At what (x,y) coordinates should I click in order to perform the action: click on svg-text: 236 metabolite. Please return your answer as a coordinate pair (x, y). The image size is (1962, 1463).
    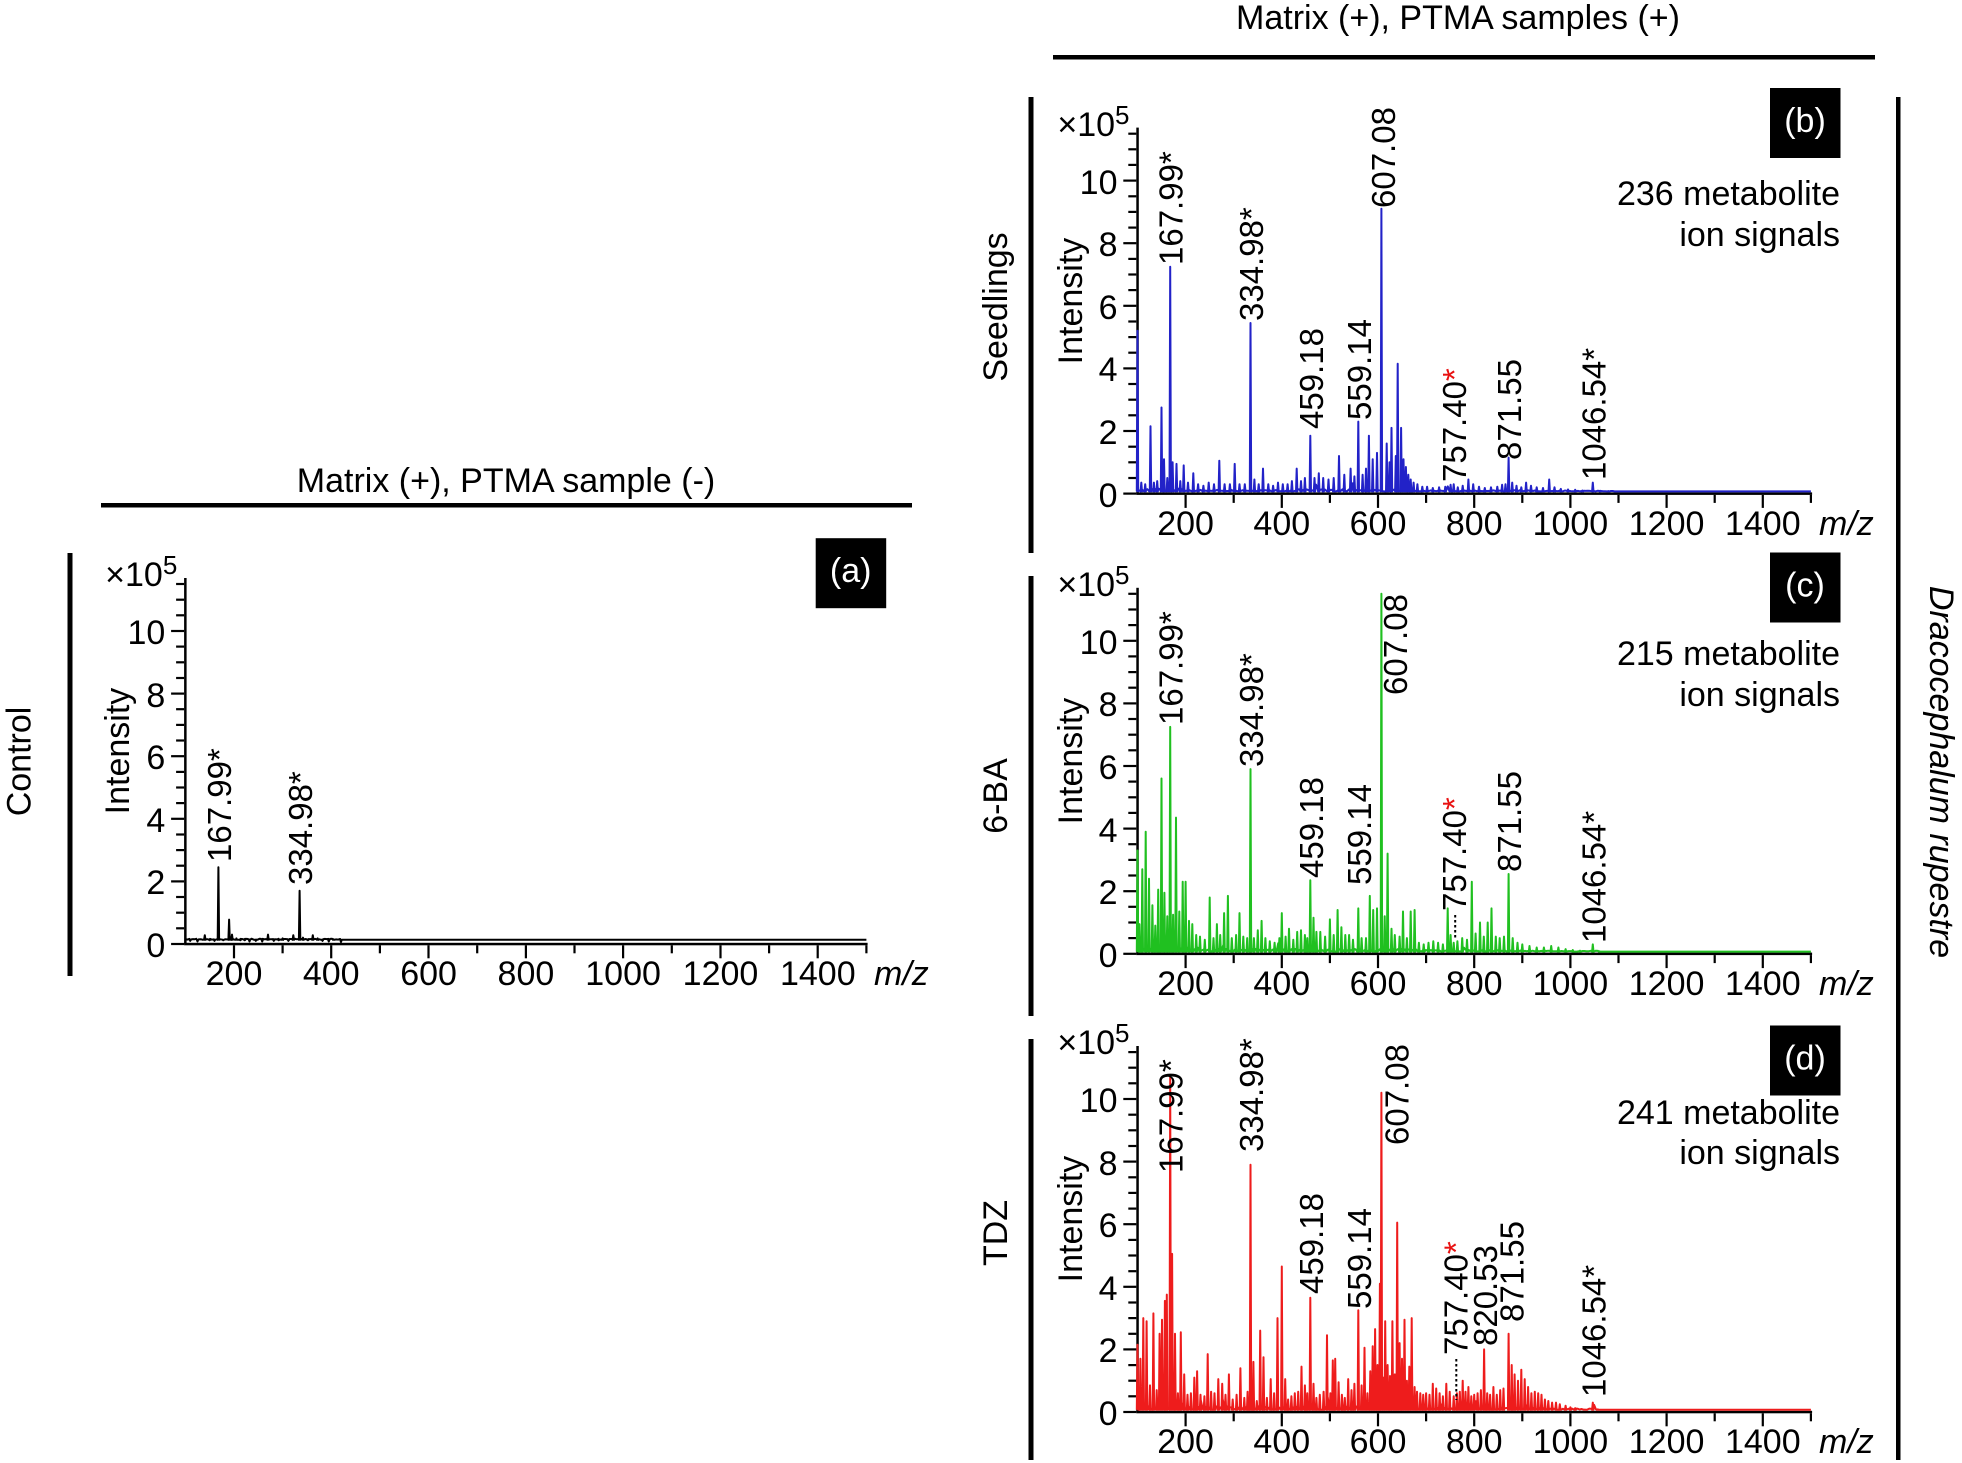
    Looking at the image, I should click on (1728, 194).